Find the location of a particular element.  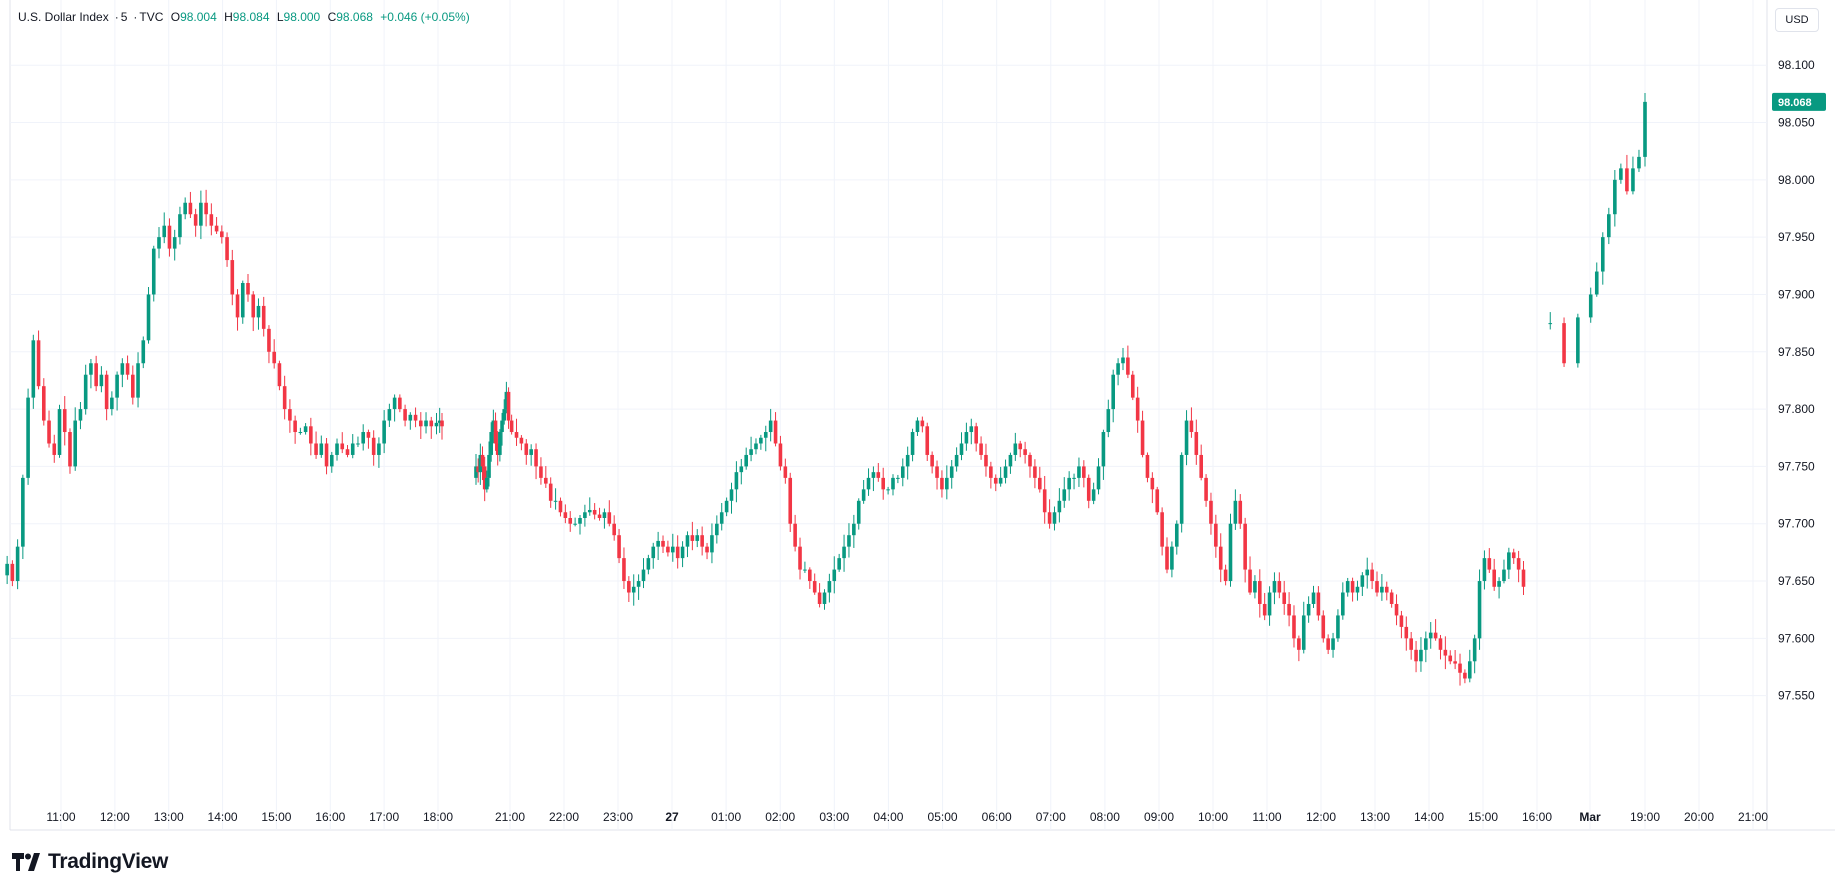

x-tick-label: 03:00 is located at coordinates (834, 817).